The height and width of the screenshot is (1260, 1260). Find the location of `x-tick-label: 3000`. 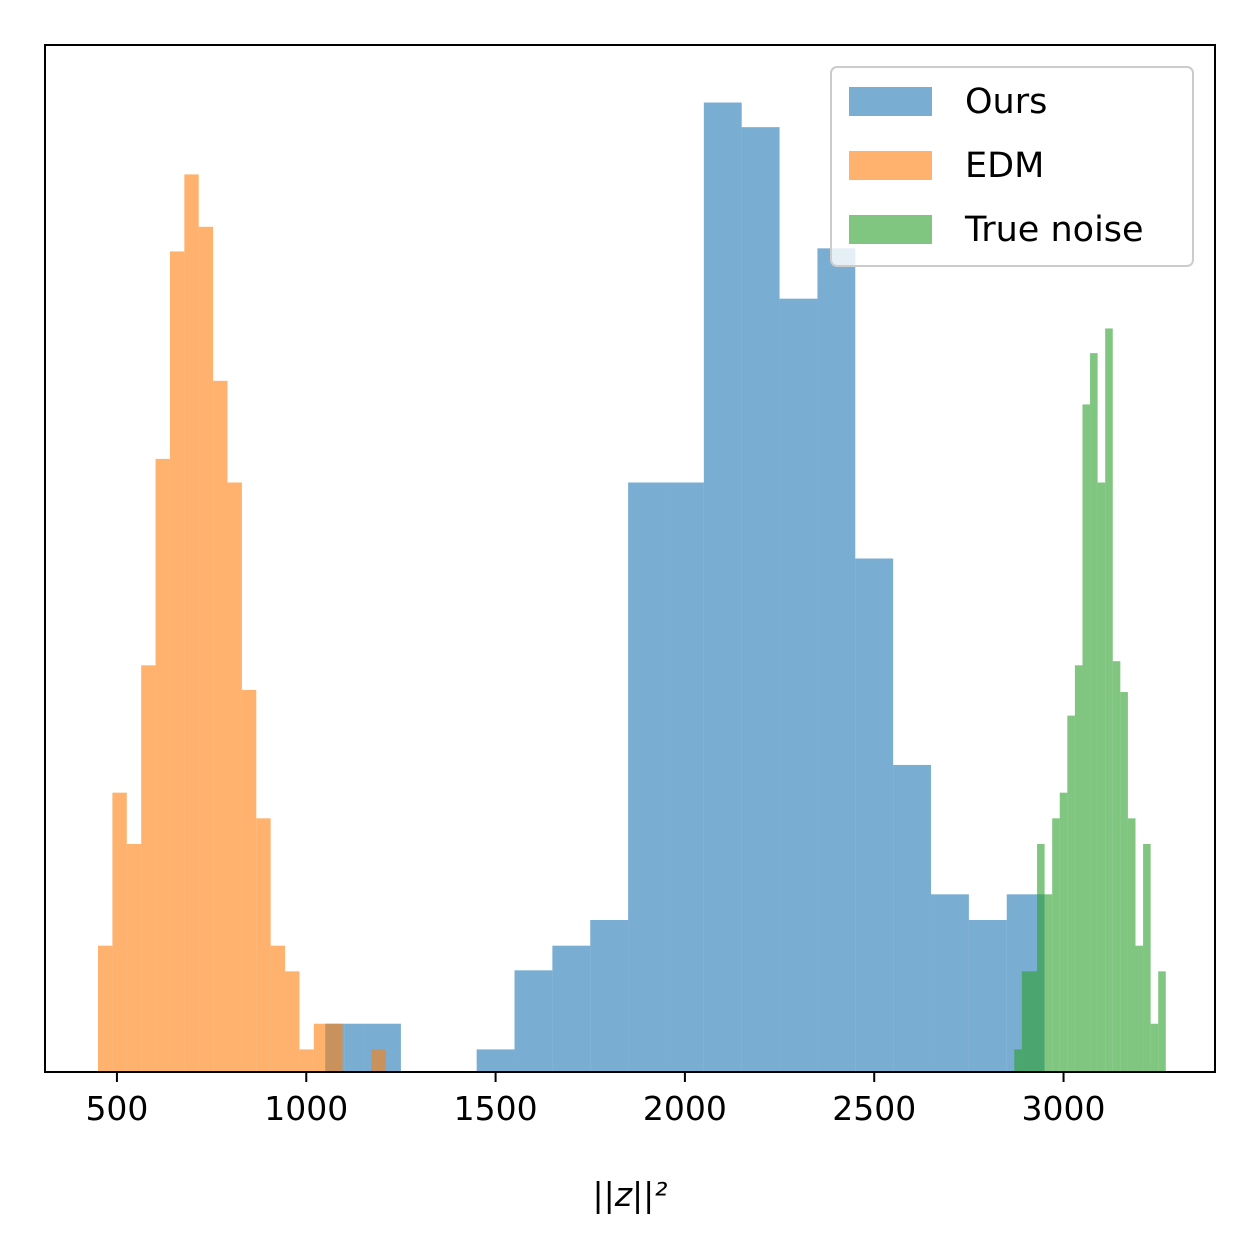

x-tick-label: 3000 is located at coordinates (1064, 1108).